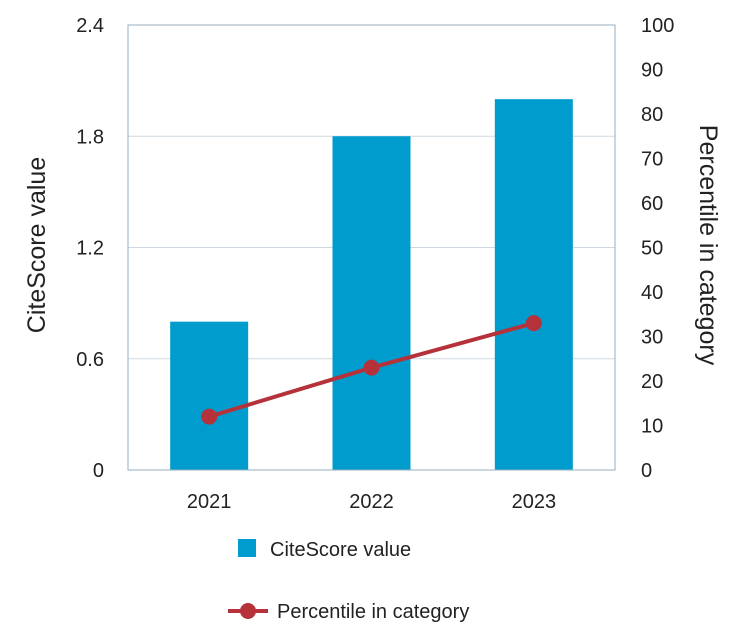 This screenshot has height=625, width=730. What do you see at coordinates (708, 245) in the screenshot?
I see `right-axis-title: Percentile in category` at bounding box center [708, 245].